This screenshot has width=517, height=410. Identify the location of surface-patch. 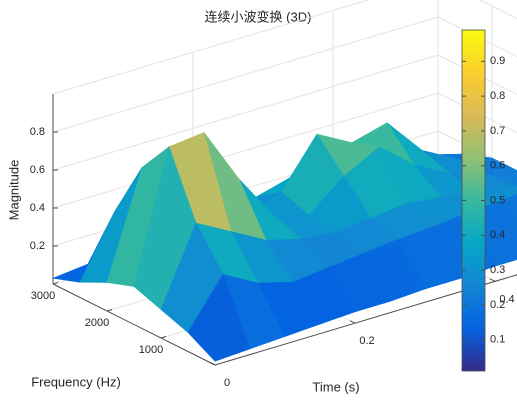
(219, 317).